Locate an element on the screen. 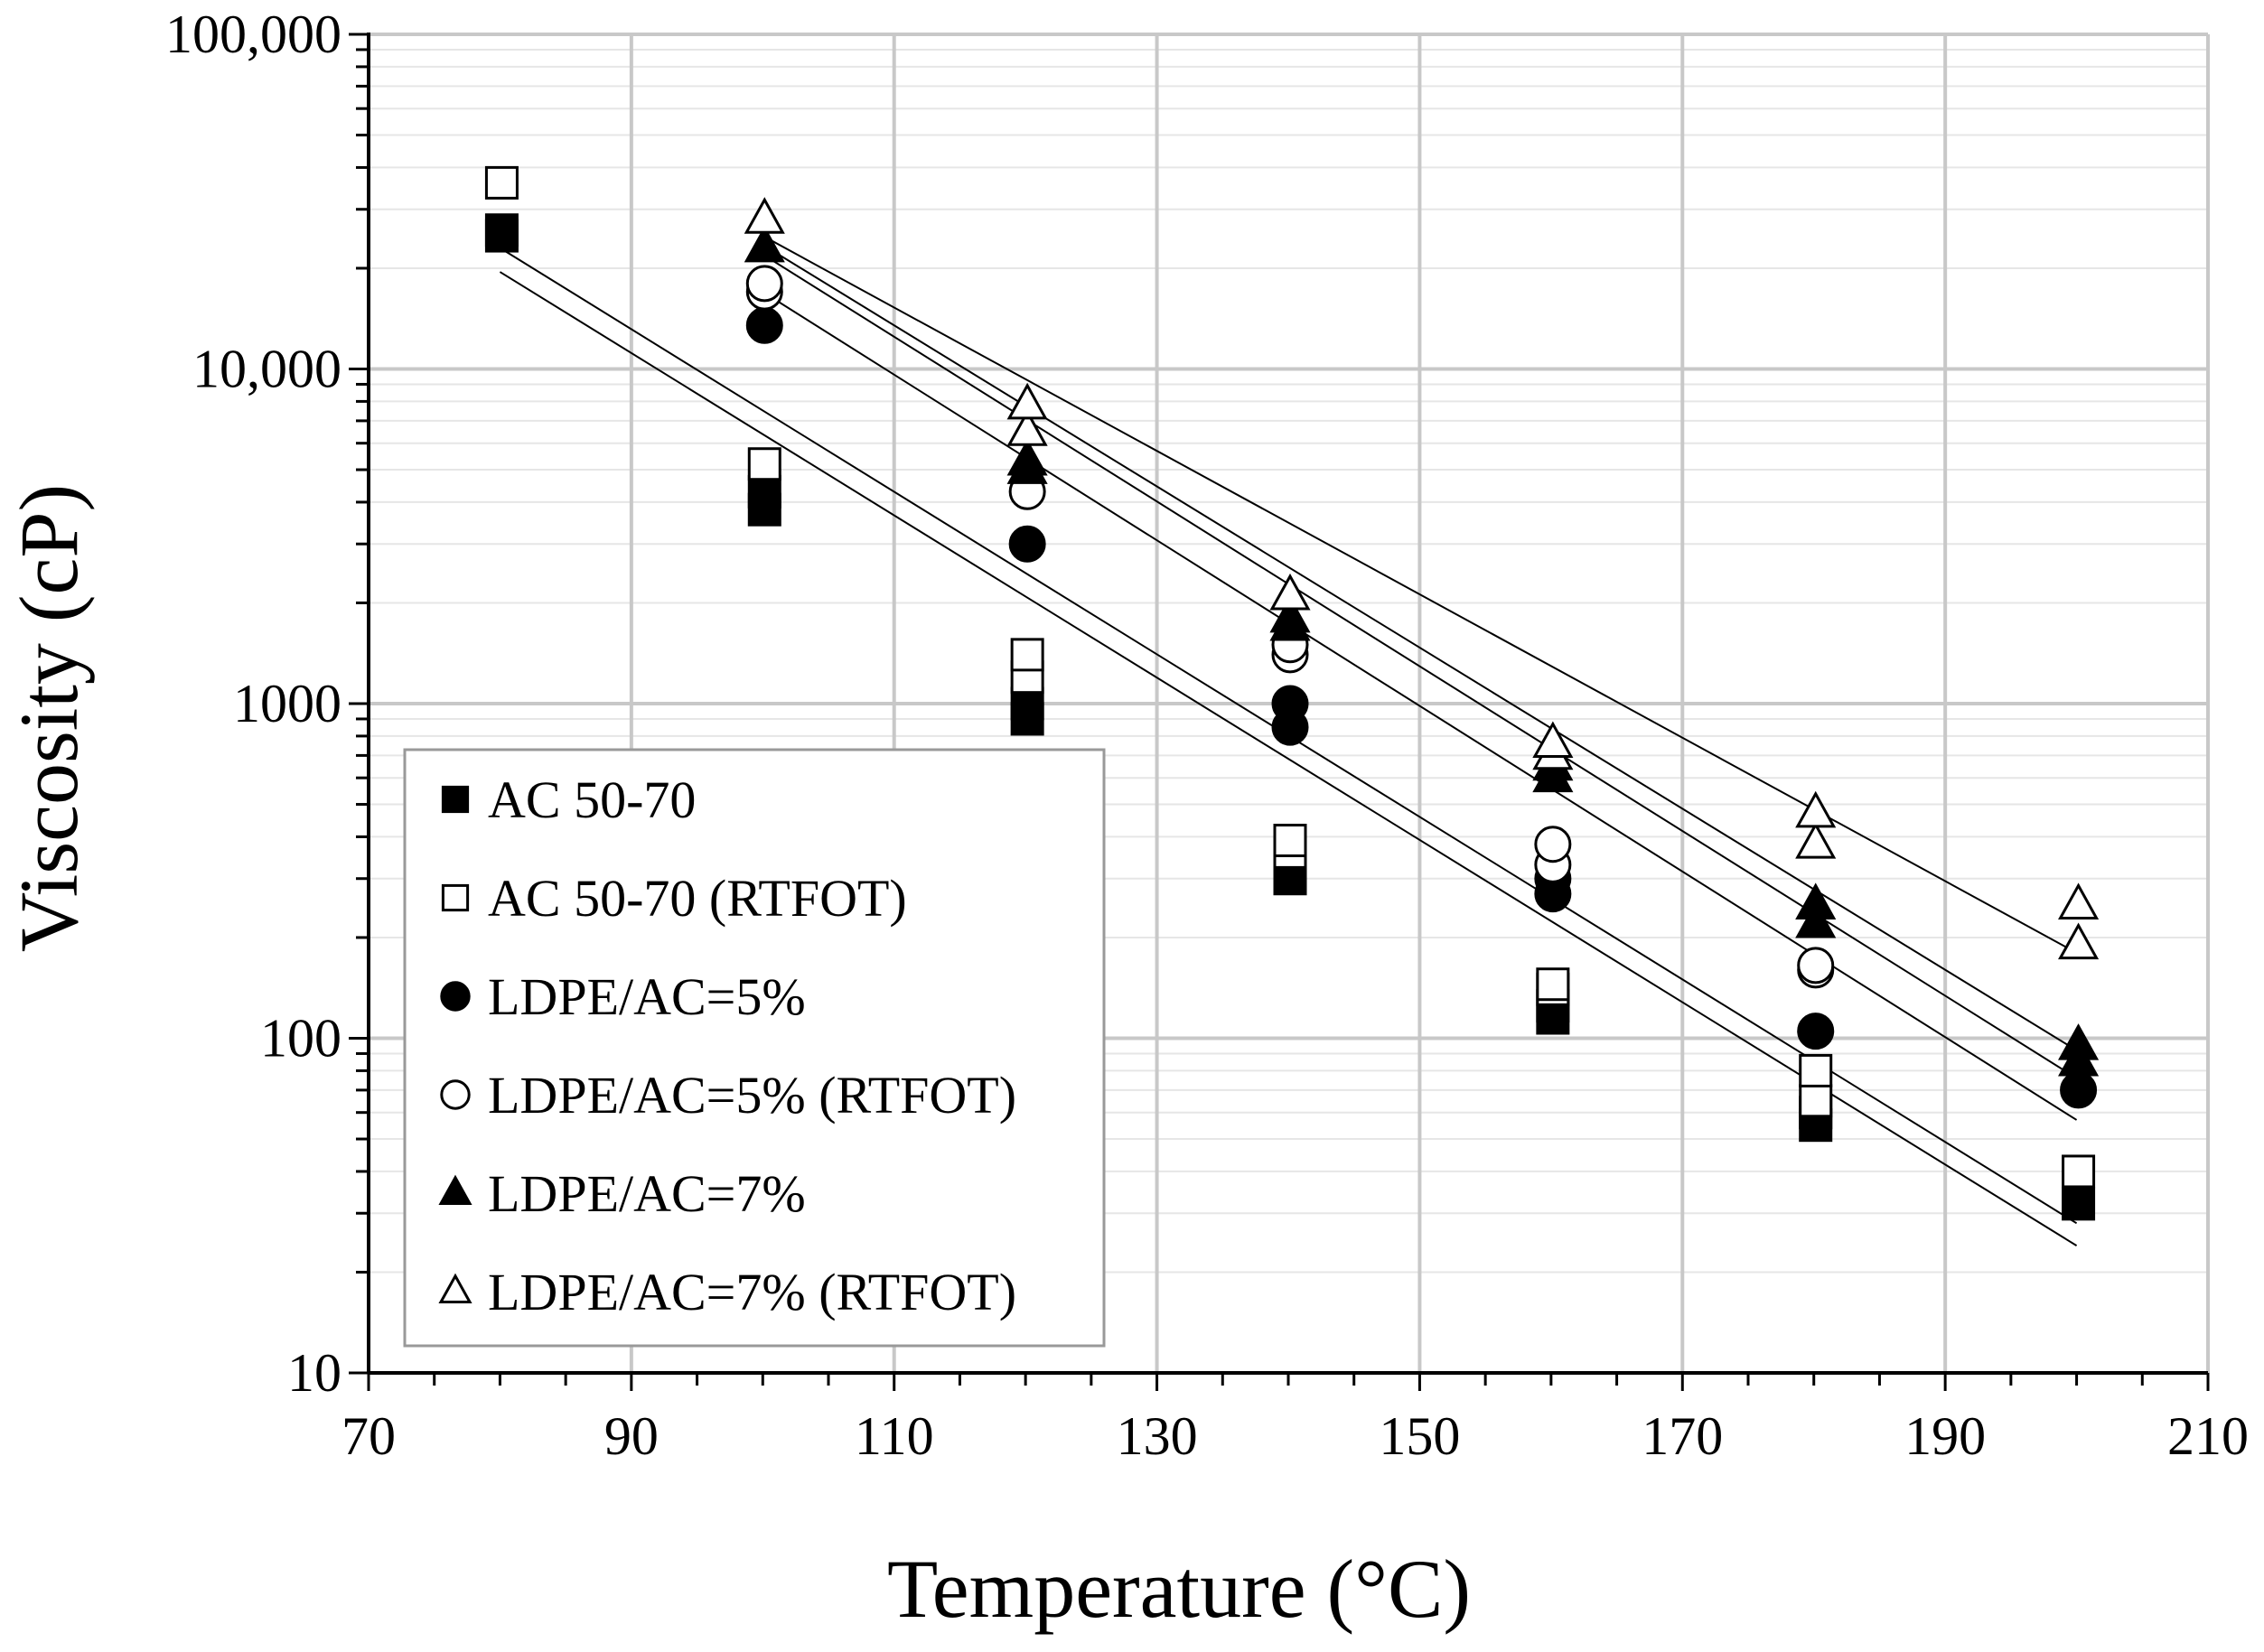  legend-label: LDPE/AC=7% is located at coordinates (647, 1193).